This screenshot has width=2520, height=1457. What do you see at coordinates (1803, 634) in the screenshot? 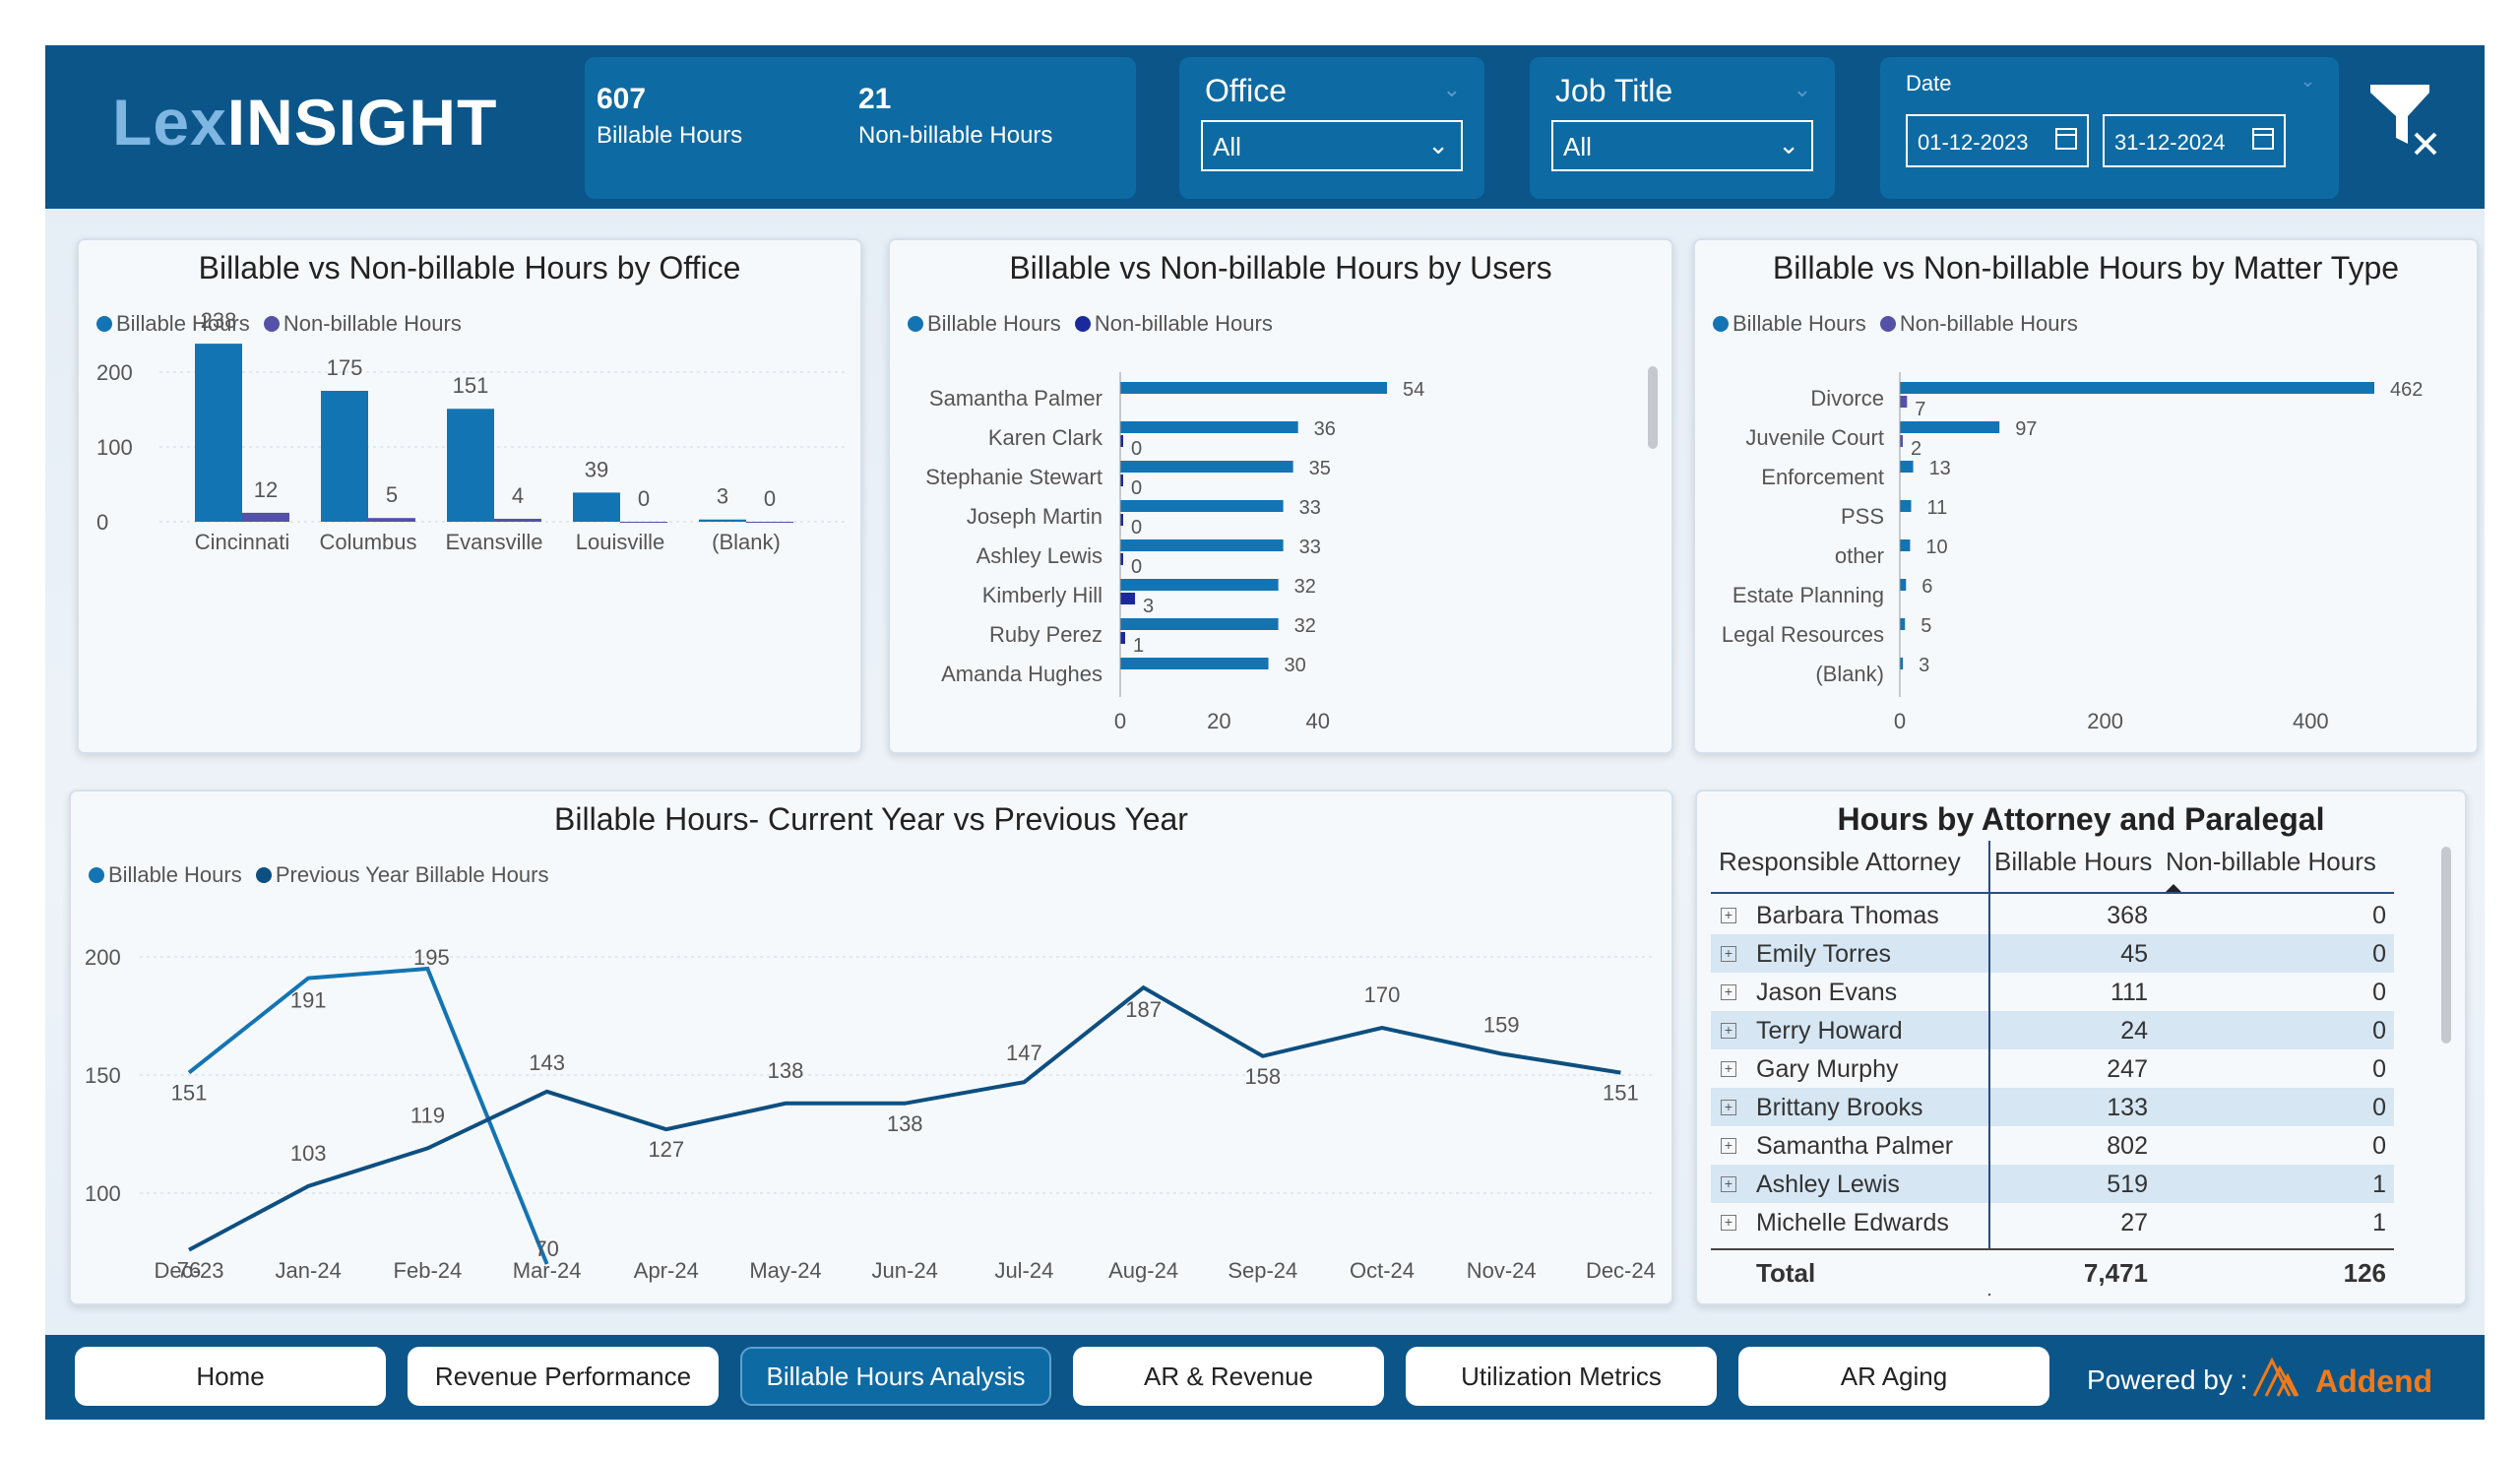
I see `y-category-label: Legal Resources` at bounding box center [1803, 634].